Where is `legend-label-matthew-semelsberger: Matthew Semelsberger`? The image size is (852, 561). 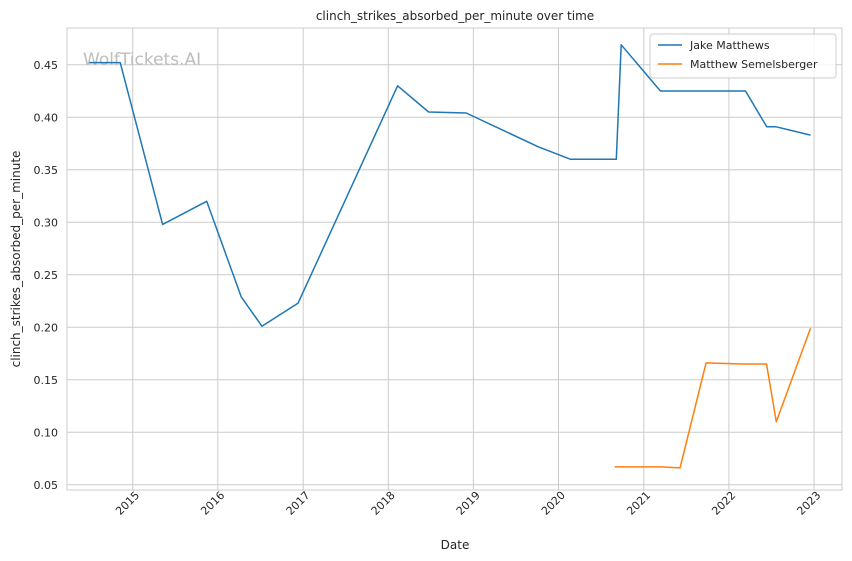 legend-label-matthew-semelsberger: Matthew Semelsberger is located at coordinates (754, 64).